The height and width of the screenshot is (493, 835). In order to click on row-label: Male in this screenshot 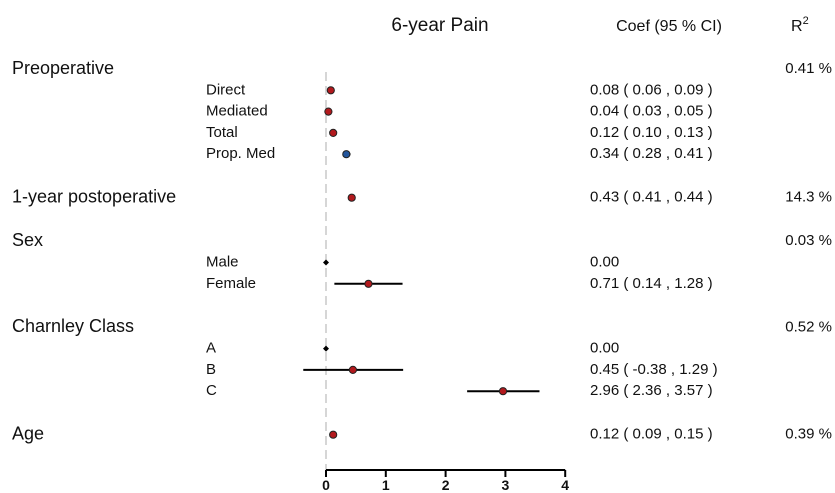, I will do `click(222, 261)`.